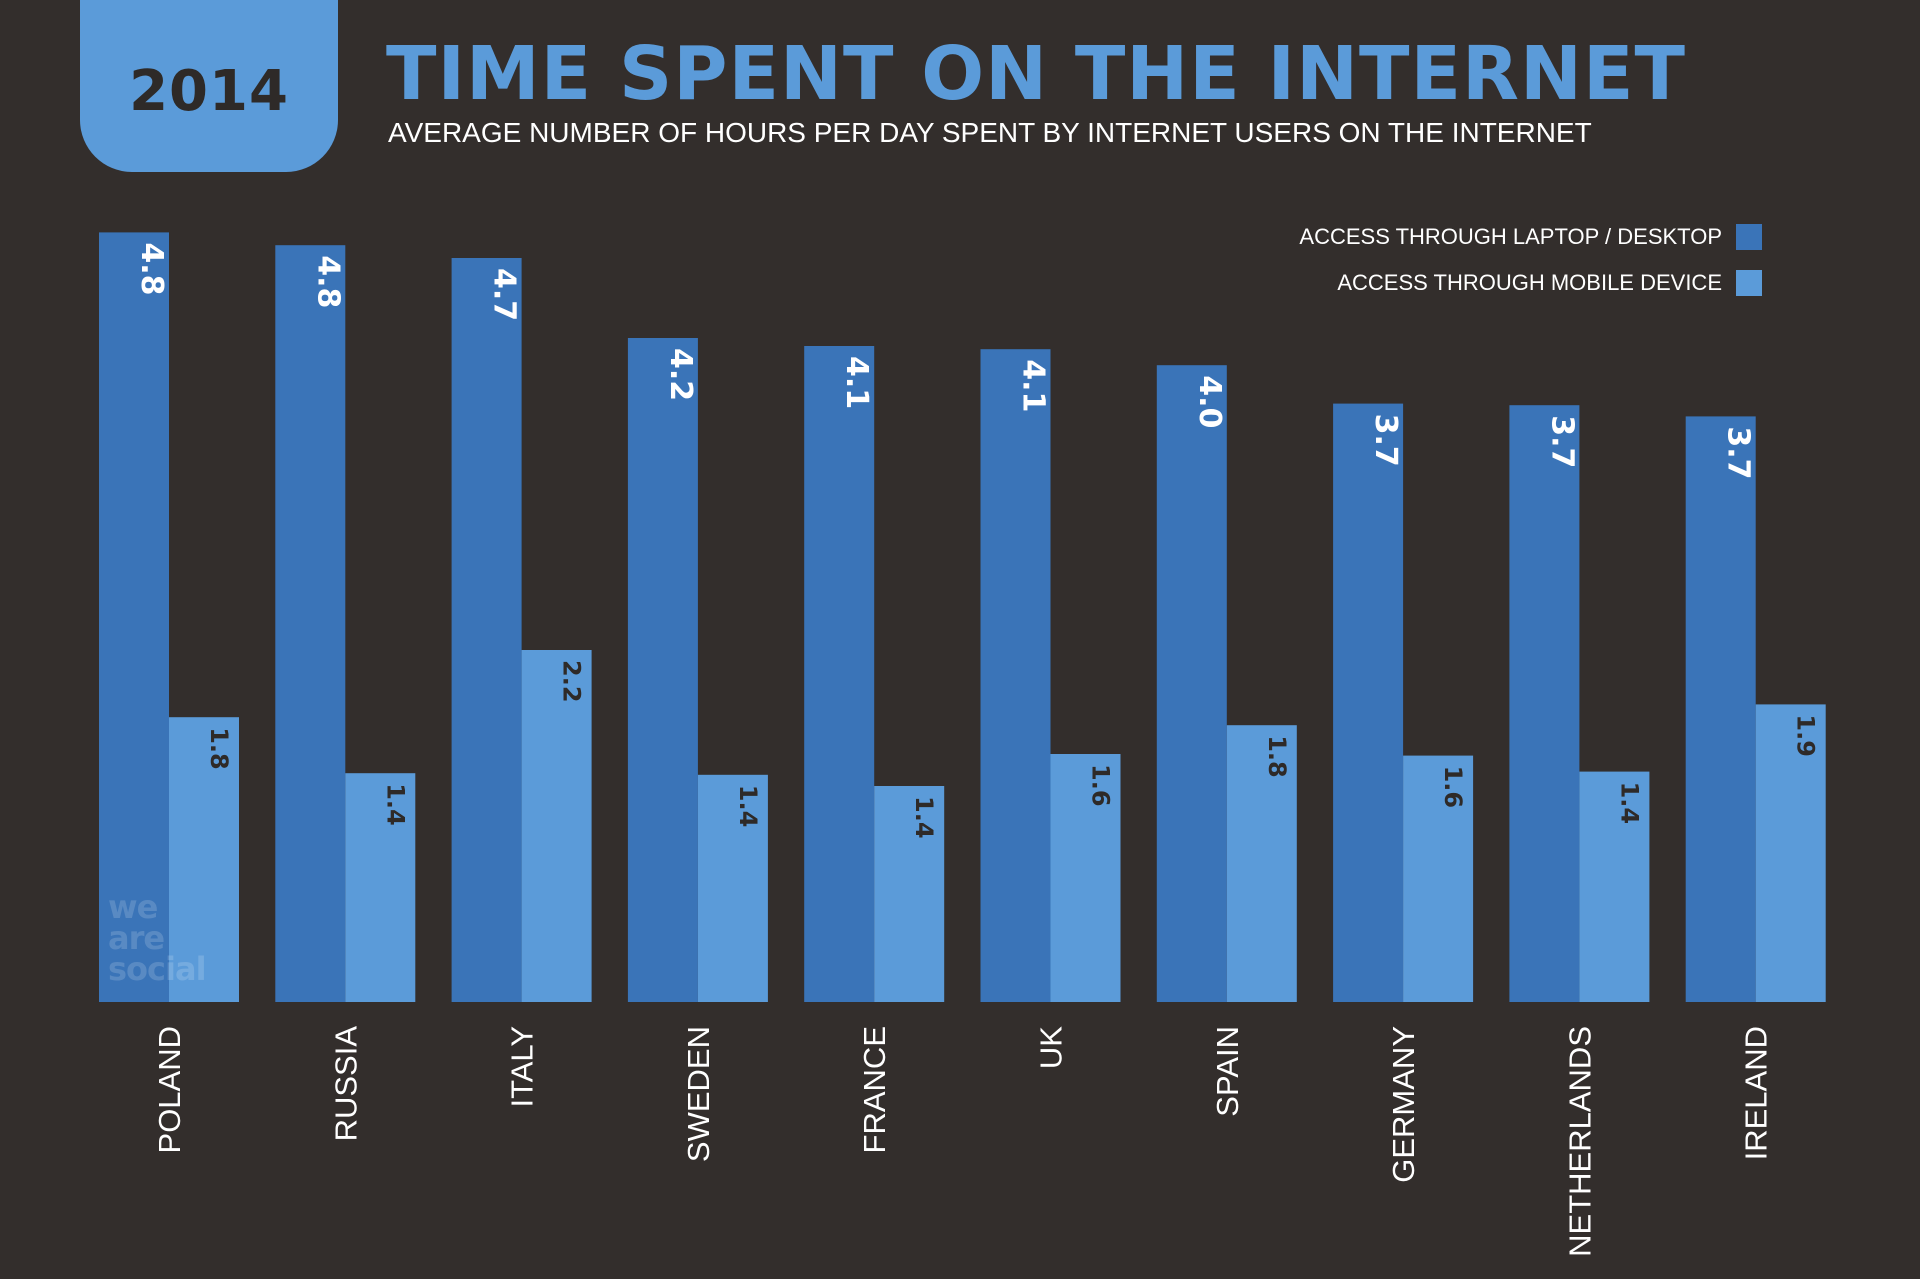 Image resolution: width=1920 pixels, height=1279 pixels. What do you see at coordinates (151, 268) in the screenshot?
I see `value-label-desktop-poland: 4.8` at bounding box center [151, 268].